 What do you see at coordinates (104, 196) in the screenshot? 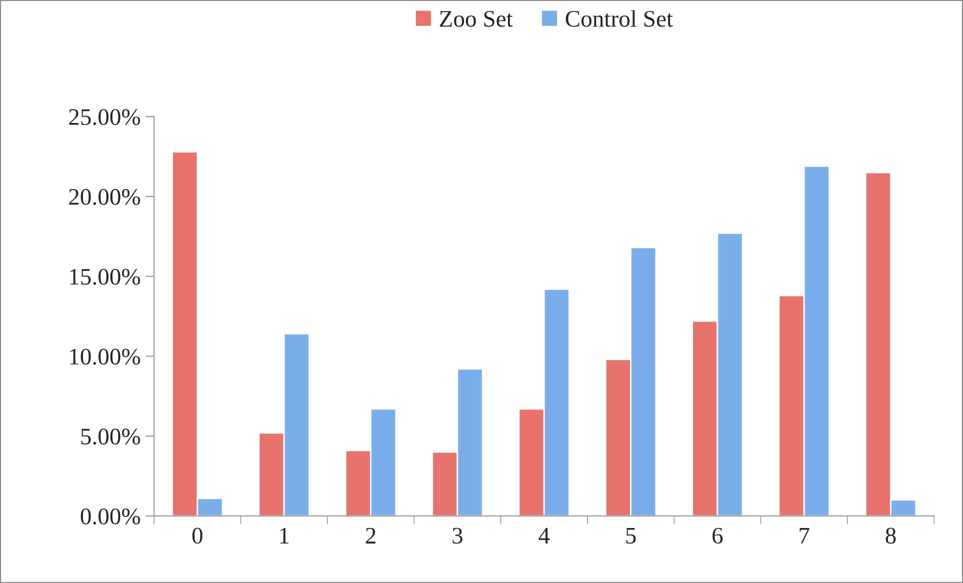
I see `y-tick-label: 20.00%` at bounding box center [104, 196].